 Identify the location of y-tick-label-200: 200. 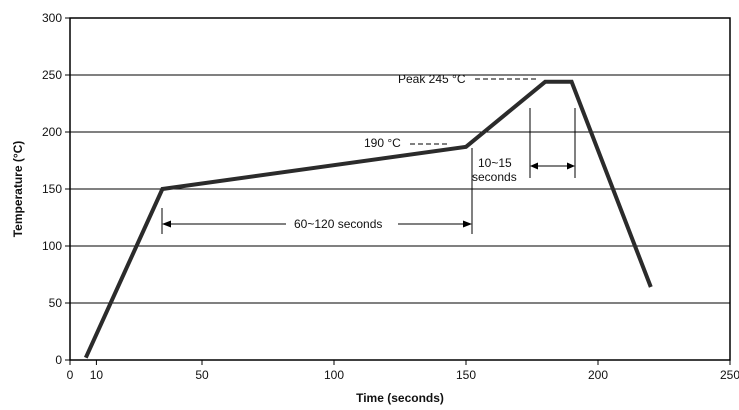
(52, 132).